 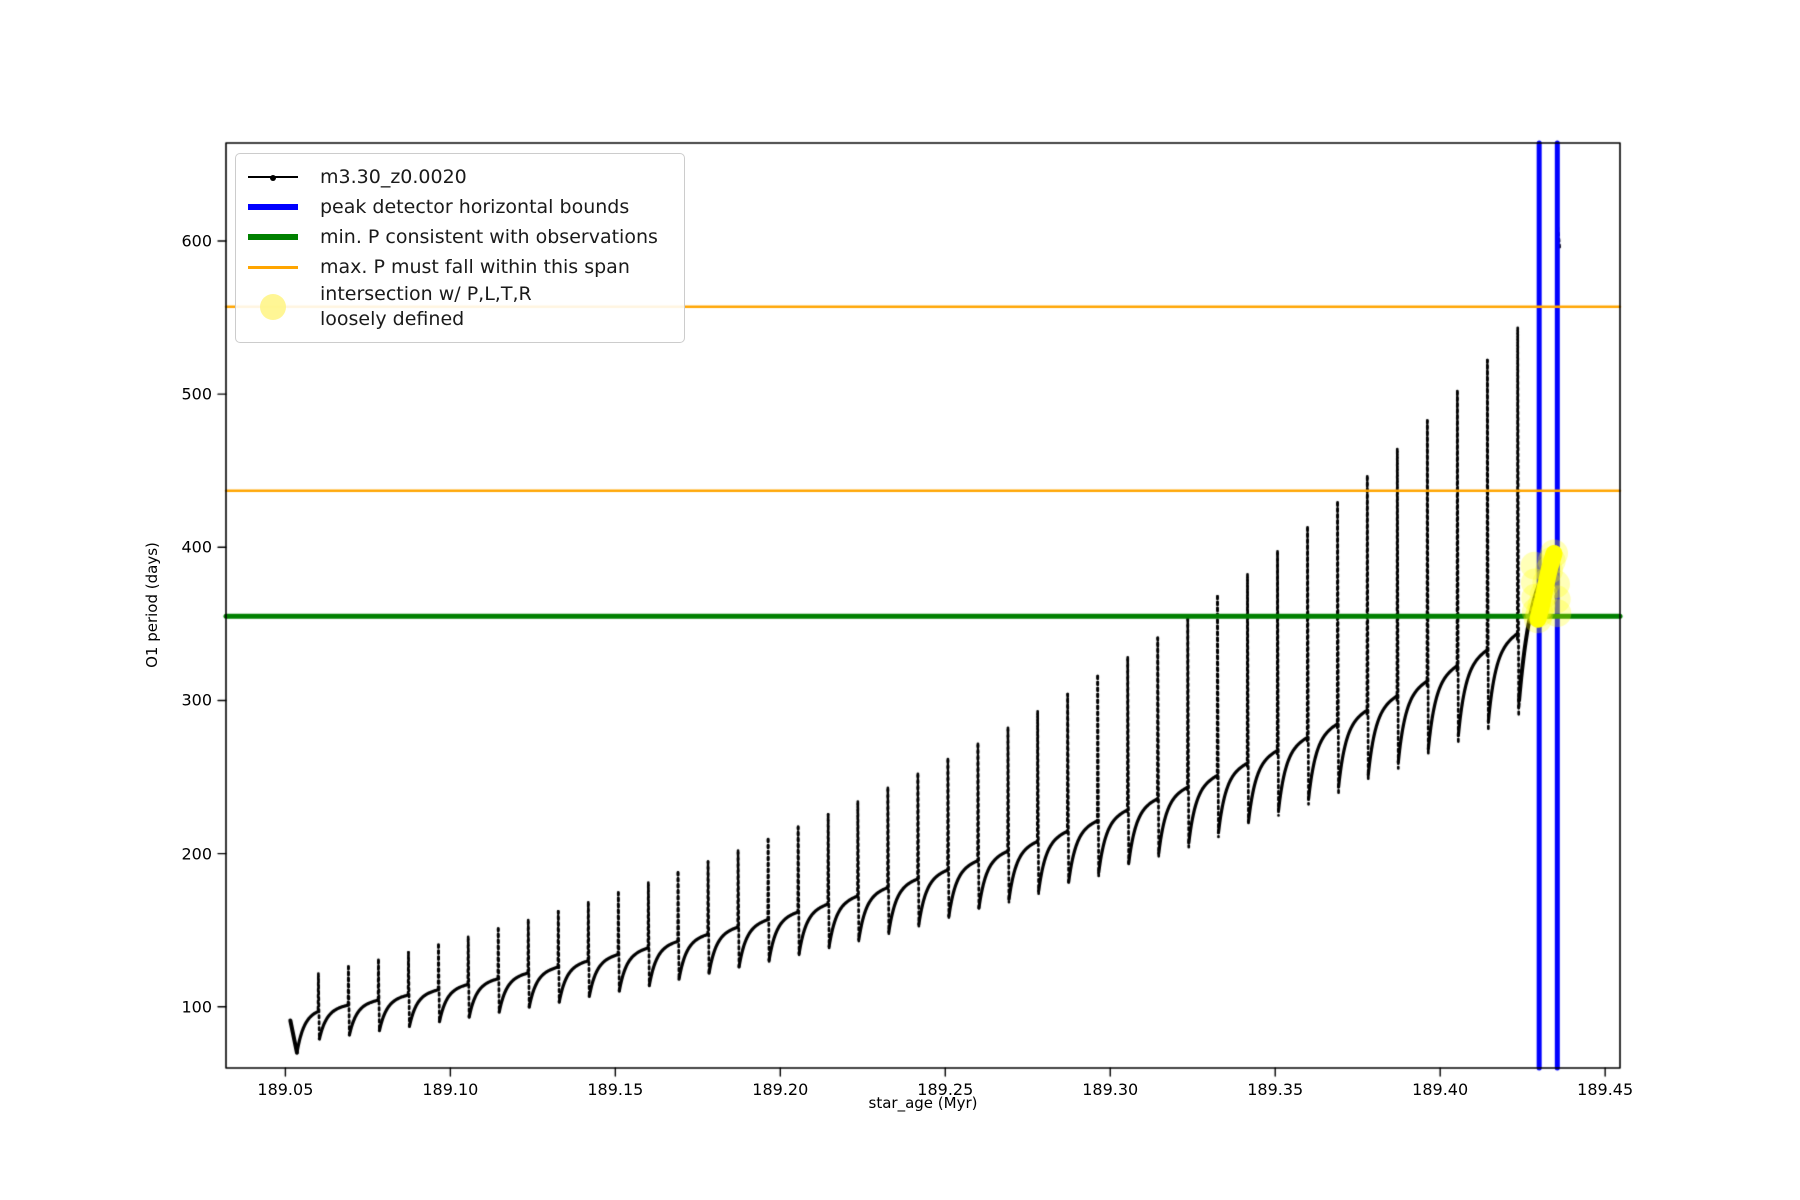 What do you see at coordinates (285, 1089) in the screenshot?
I see `x-tick-label: 189.05` at bounding box center [285, 1089].